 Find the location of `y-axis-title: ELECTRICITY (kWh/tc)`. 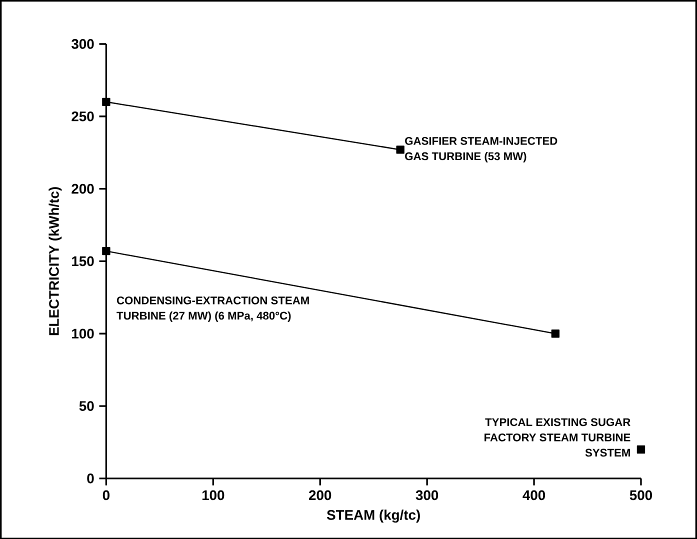

y-axis-title: ELECTRICITY (kWh/tc) is located at coordinates (55, 260).